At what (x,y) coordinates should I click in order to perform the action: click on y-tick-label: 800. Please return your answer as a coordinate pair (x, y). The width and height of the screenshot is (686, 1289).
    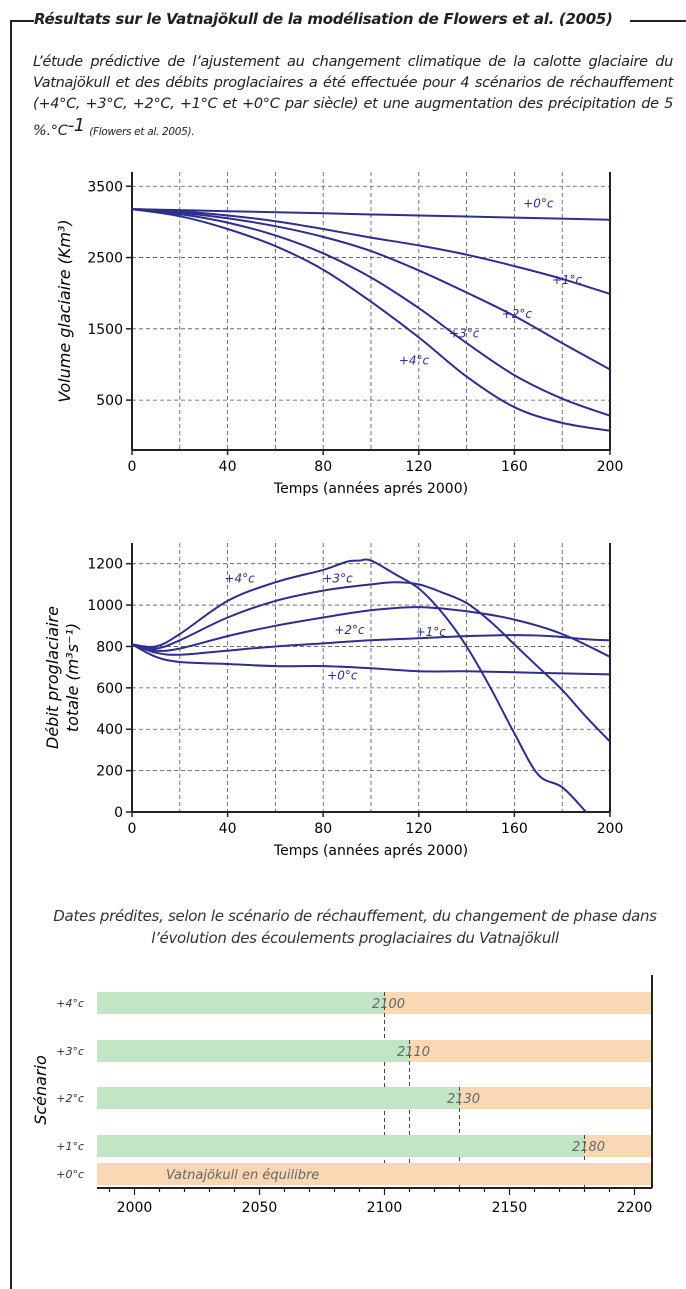
    Looking at the image, I should click on (109, 647).